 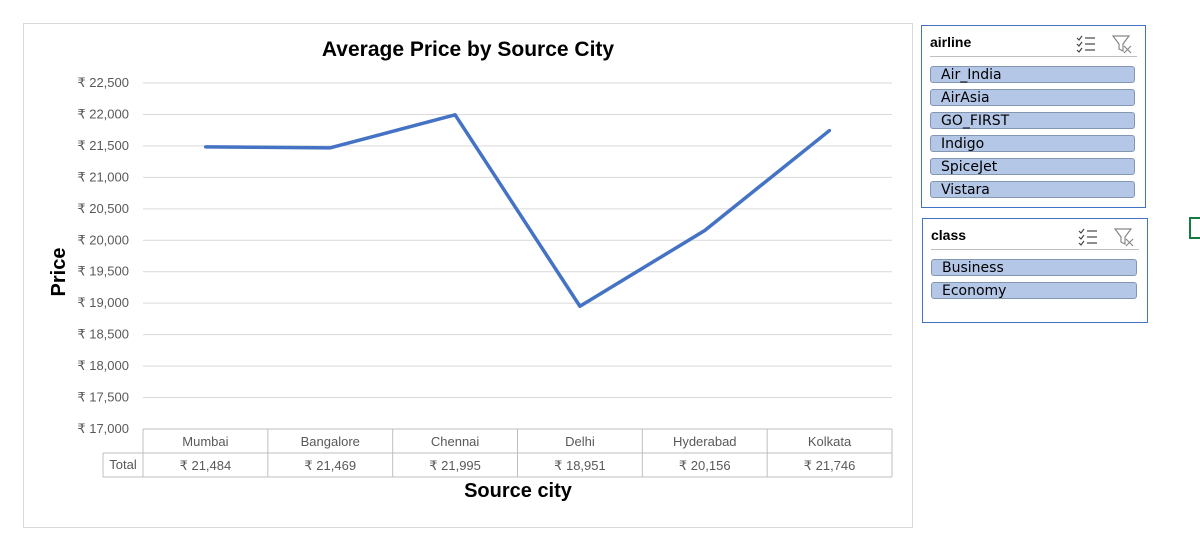 I want to click on slicer-item-spicejet: SpiceJet, so click(x=1032, y=166).